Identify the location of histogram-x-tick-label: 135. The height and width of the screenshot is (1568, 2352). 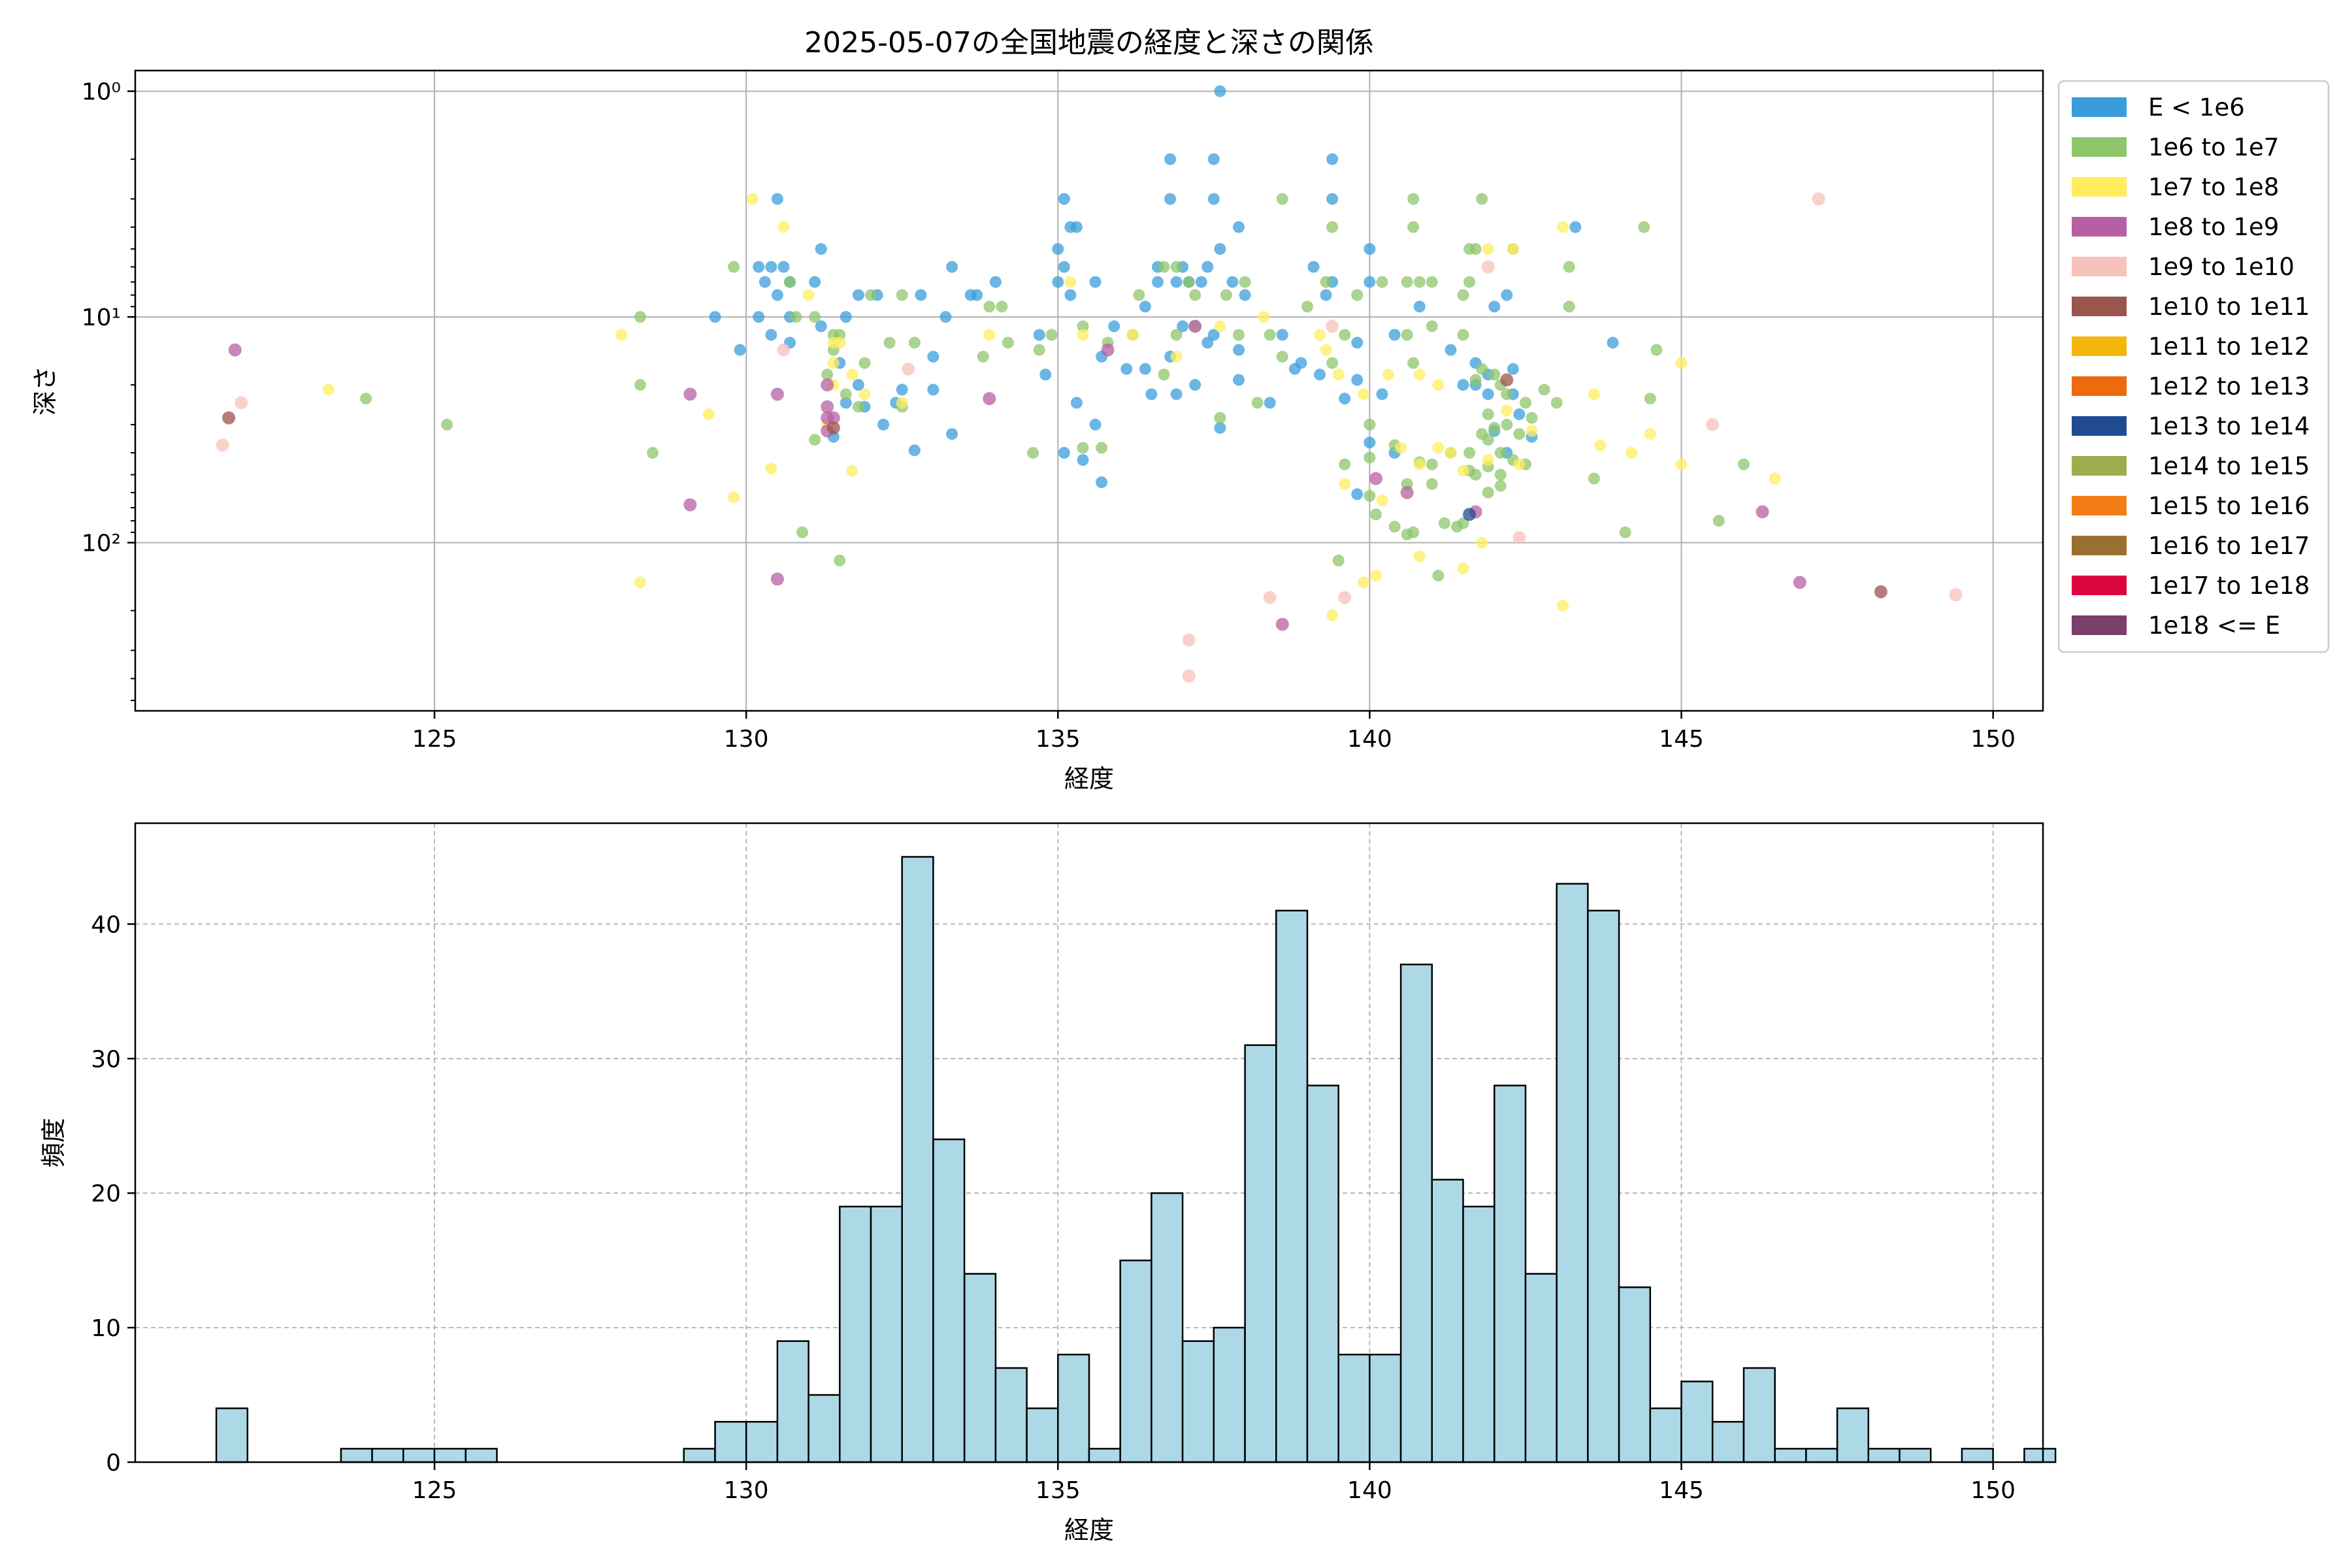
(1058, 1490).